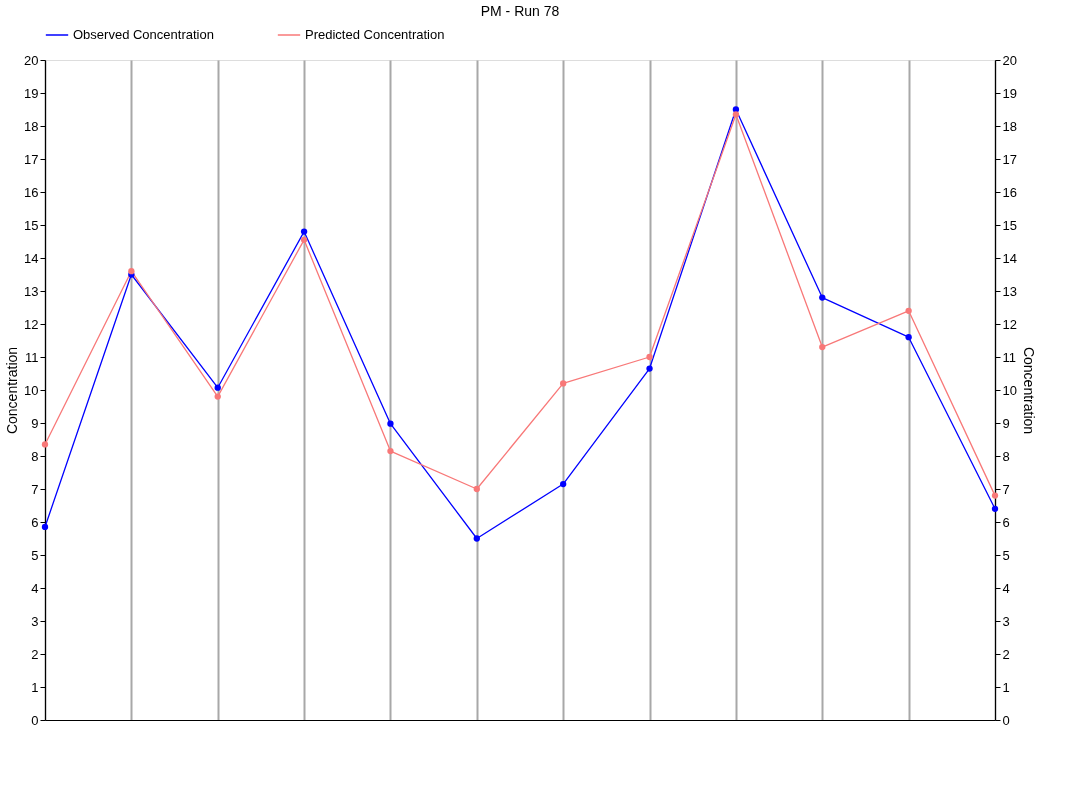  I want to click on y2-tick-label: 1, so click(1006, 687).